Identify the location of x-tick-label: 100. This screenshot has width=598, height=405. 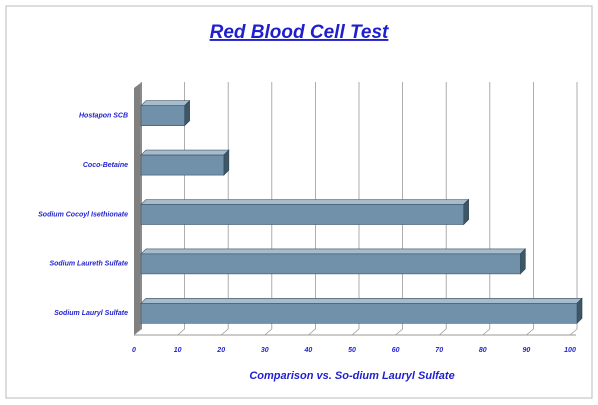
(570, 350).